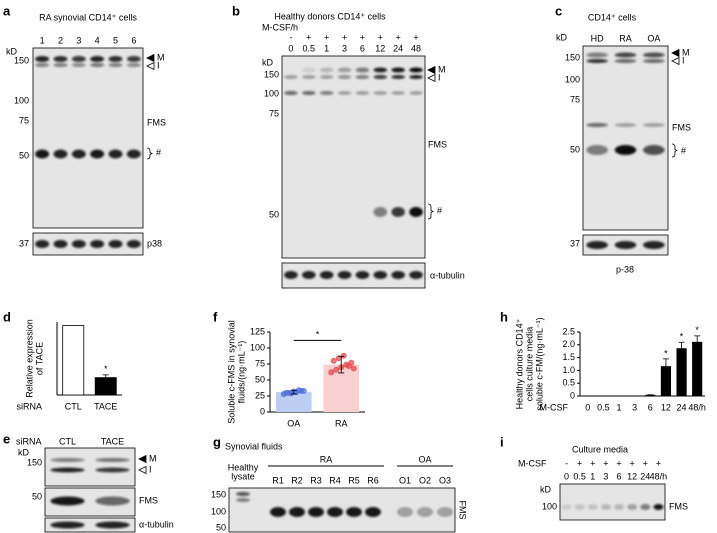  I want to click on lane-label: O3, so click(445, 480).